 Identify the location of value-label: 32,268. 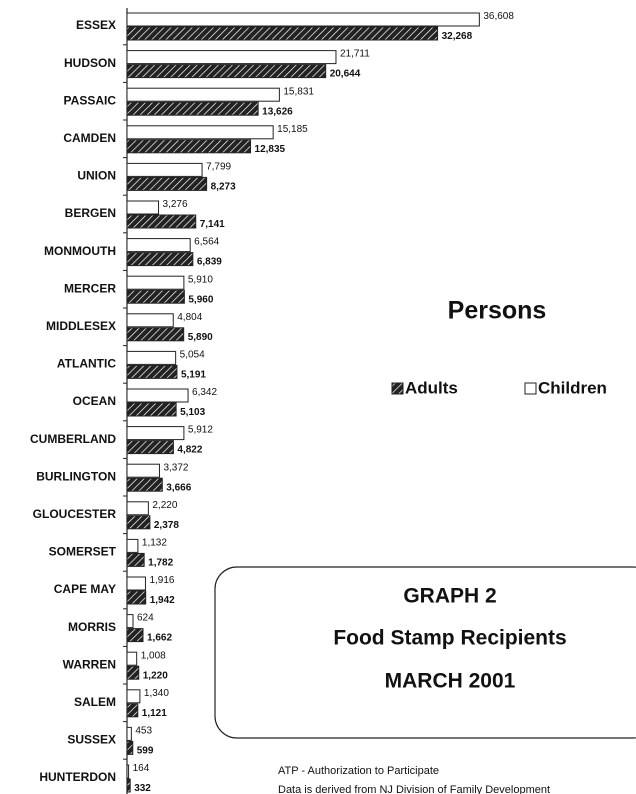
(457, 36).